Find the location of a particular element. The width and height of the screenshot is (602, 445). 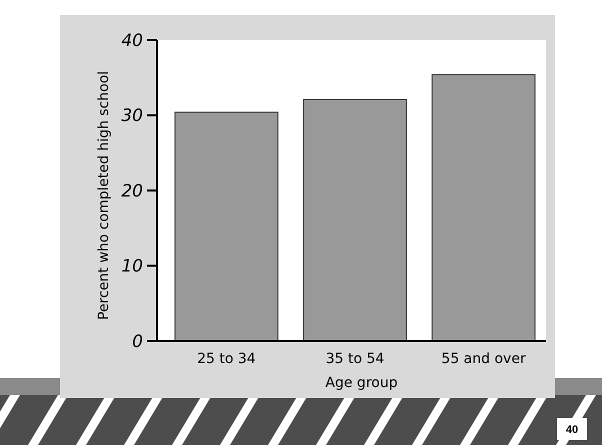

x-axis-title: Age group is located at coordinates (361, 383).